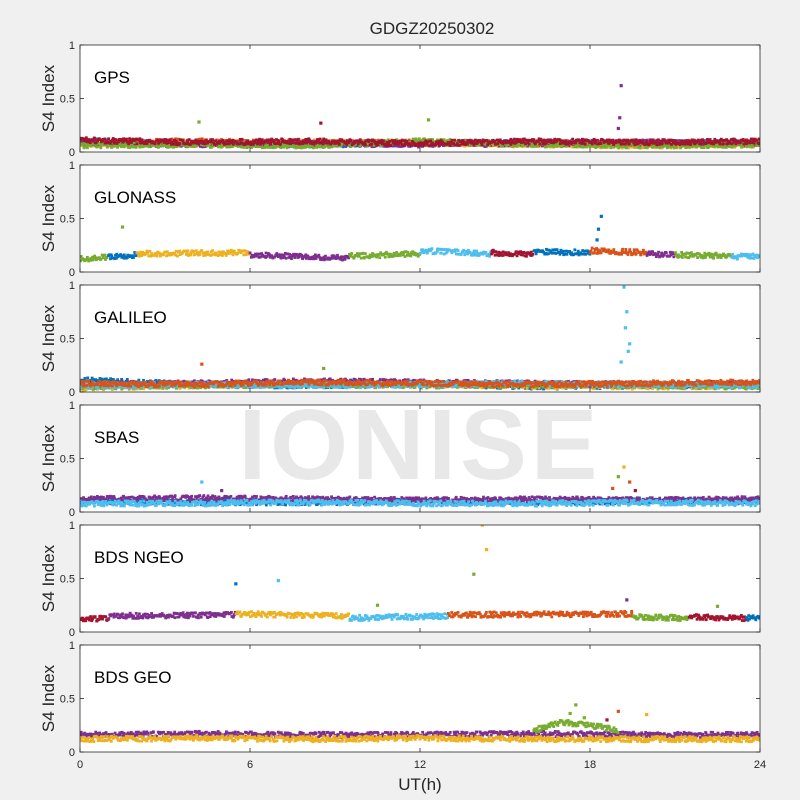 This screenshot has width=800, height=800. Describe the element at coordinates (428, 120) in the screenshot. I see `outlier-point` at that location.